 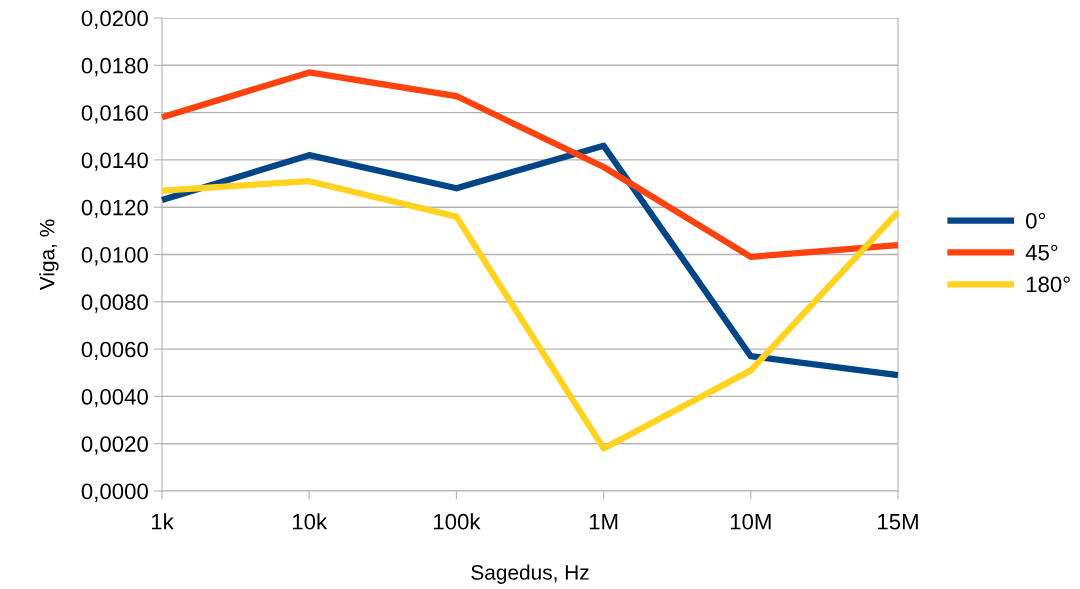 I want to click on legend-label: 0°, so click(x=1036, y=220).